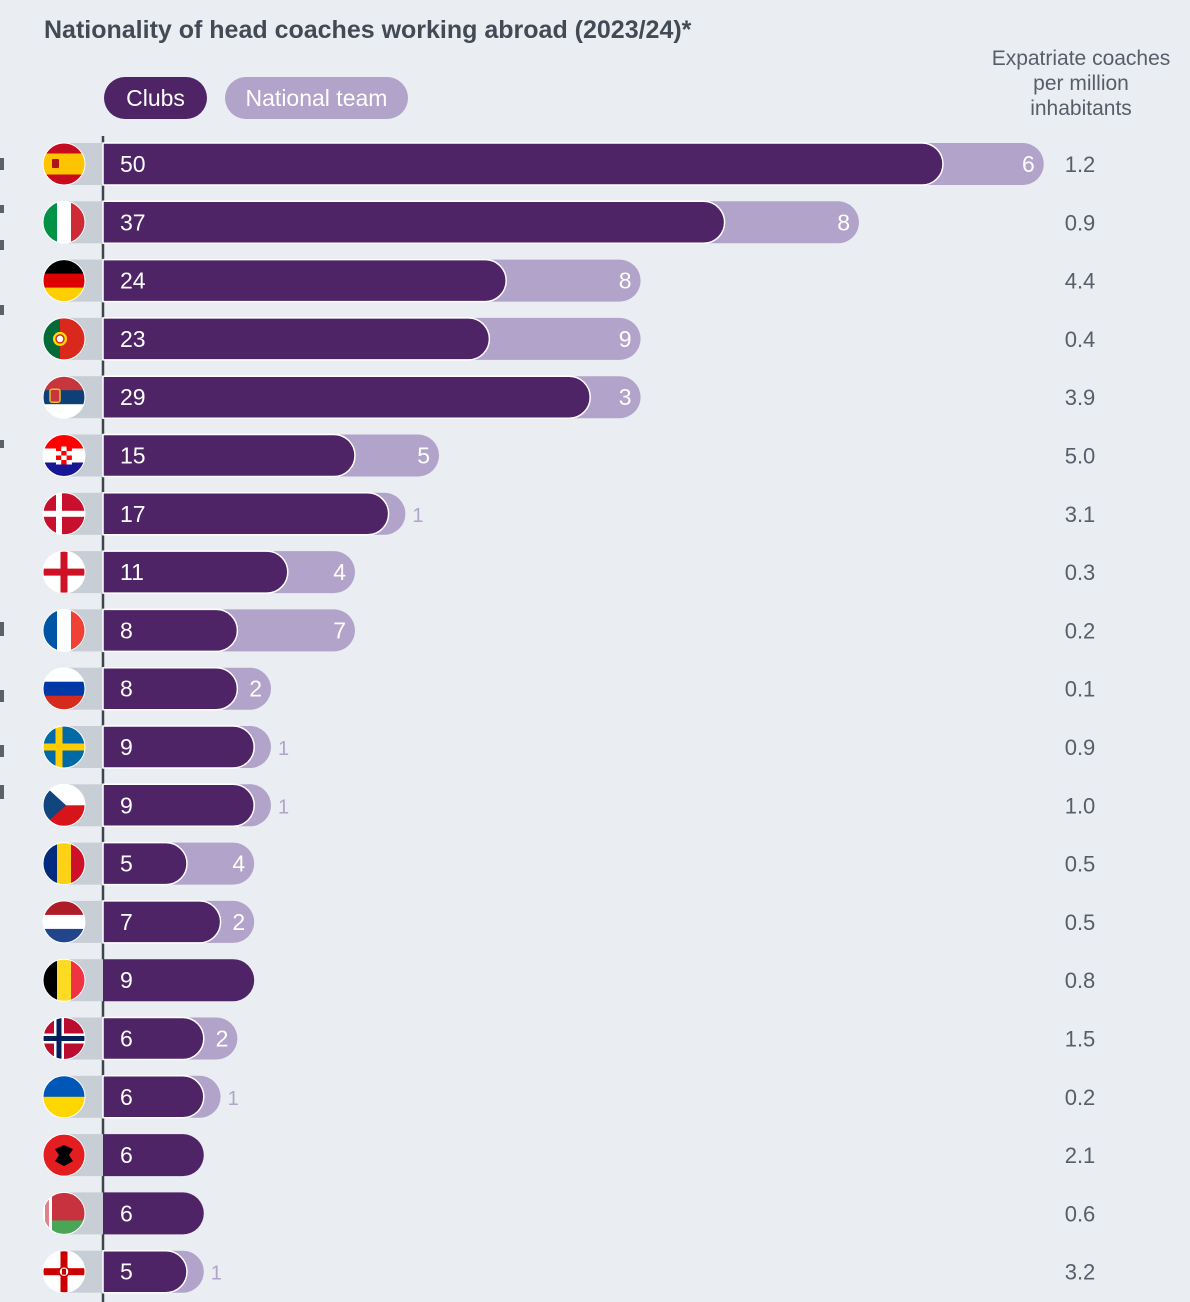 The image size is (1190, 1302). Describe the element at coordinates (1080, 1039) in the screenshot. I see `expatriate-value-norway: 1.5` at that location.